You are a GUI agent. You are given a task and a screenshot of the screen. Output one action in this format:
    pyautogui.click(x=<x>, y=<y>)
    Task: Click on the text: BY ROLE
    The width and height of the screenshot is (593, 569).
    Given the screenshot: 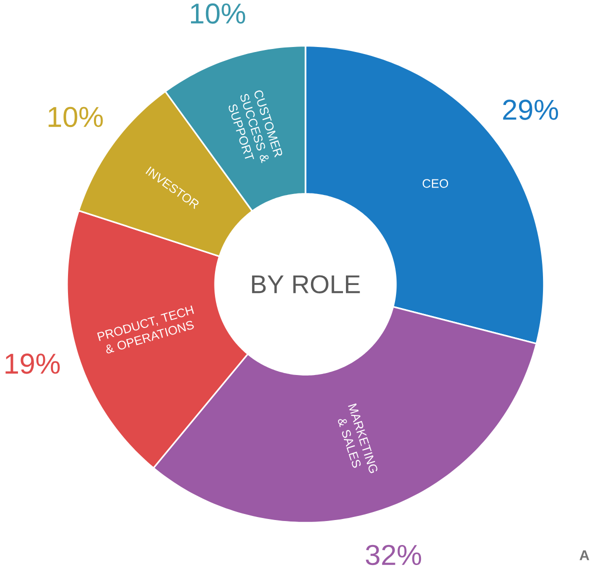 What is the action you would take?
    pyautogui.click(x=306, y=284)
    